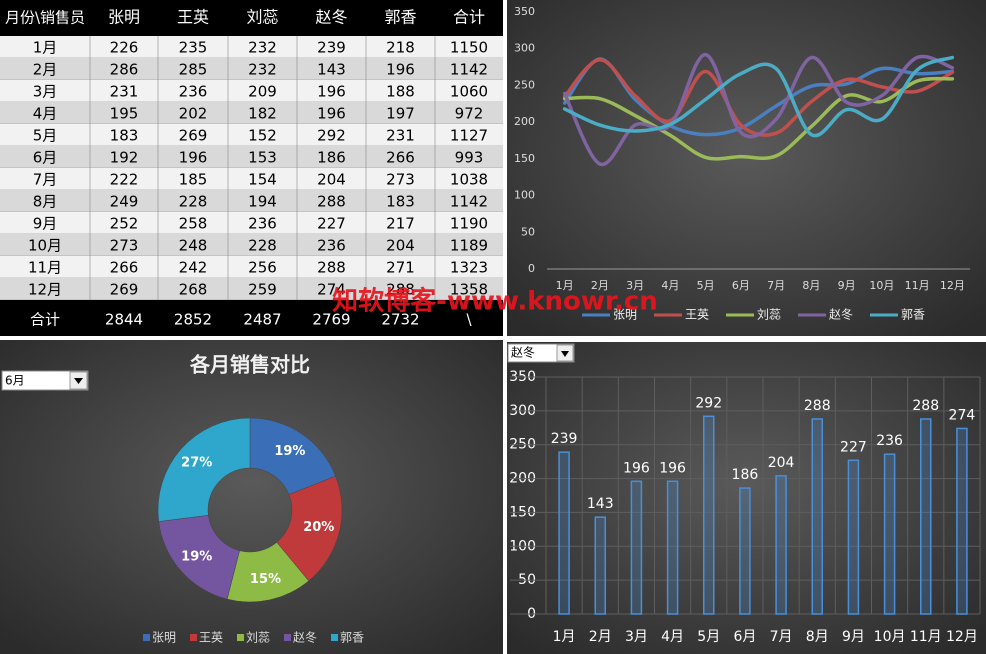 The height and width of the screenshot is (654, 986). I want to click on x-tick-label: 5月, so click(706, 285).